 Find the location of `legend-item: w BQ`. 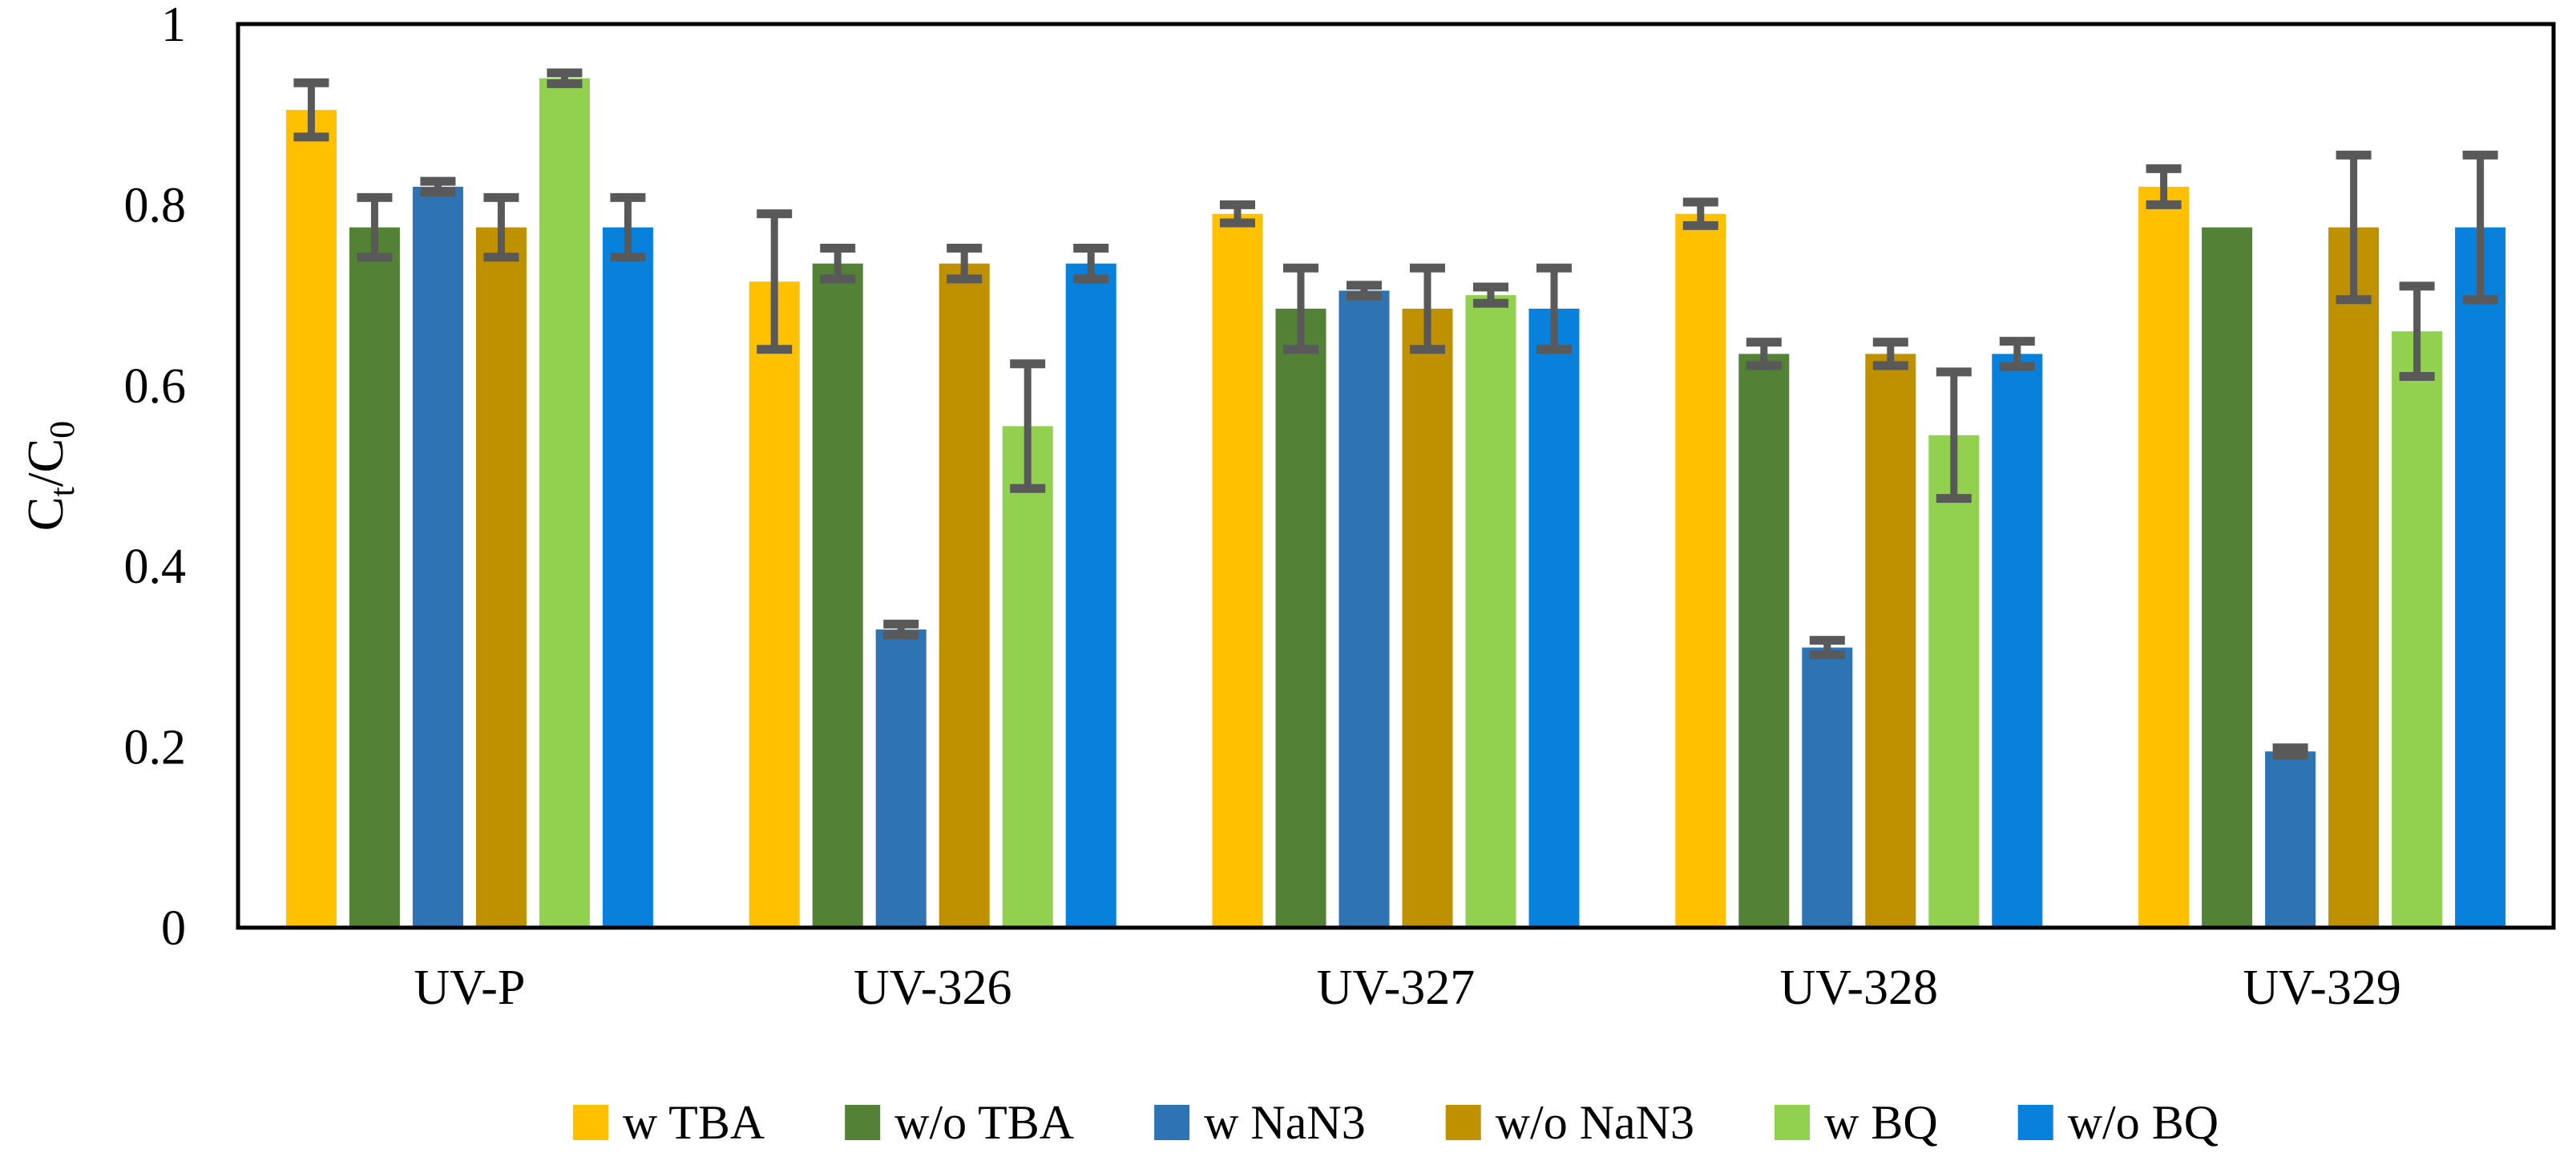

legend-item: w BQ is located at coordinates (1856, 1122).